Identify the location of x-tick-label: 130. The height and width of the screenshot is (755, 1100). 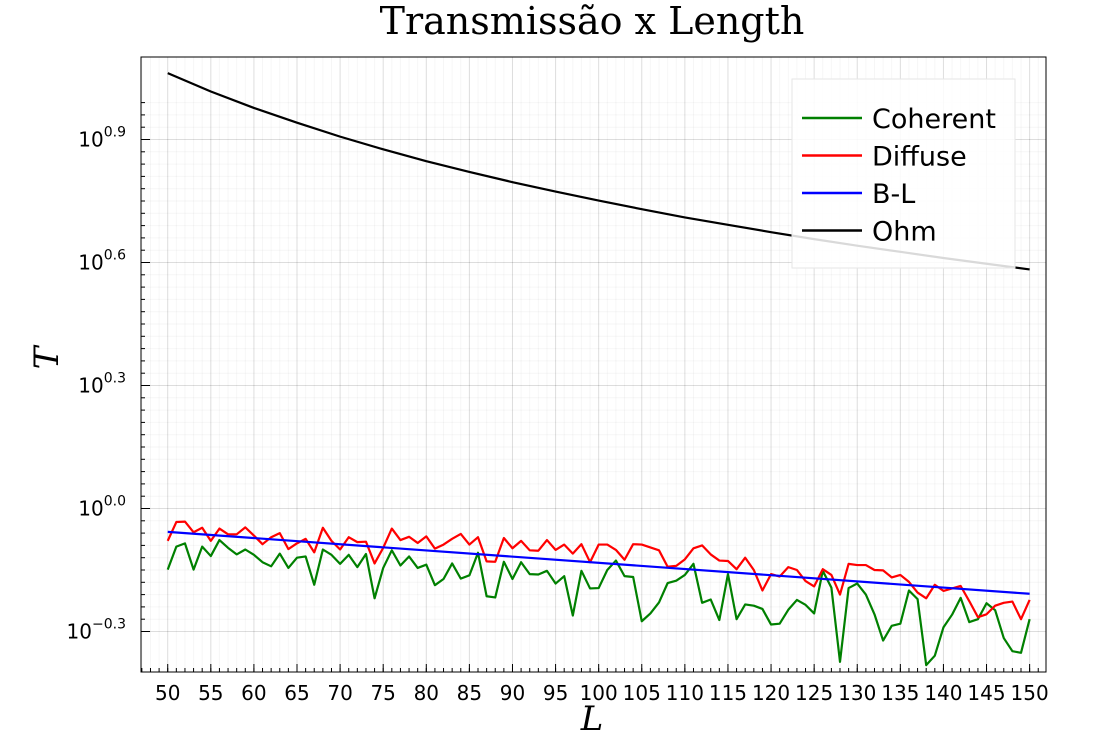
(857, 693).